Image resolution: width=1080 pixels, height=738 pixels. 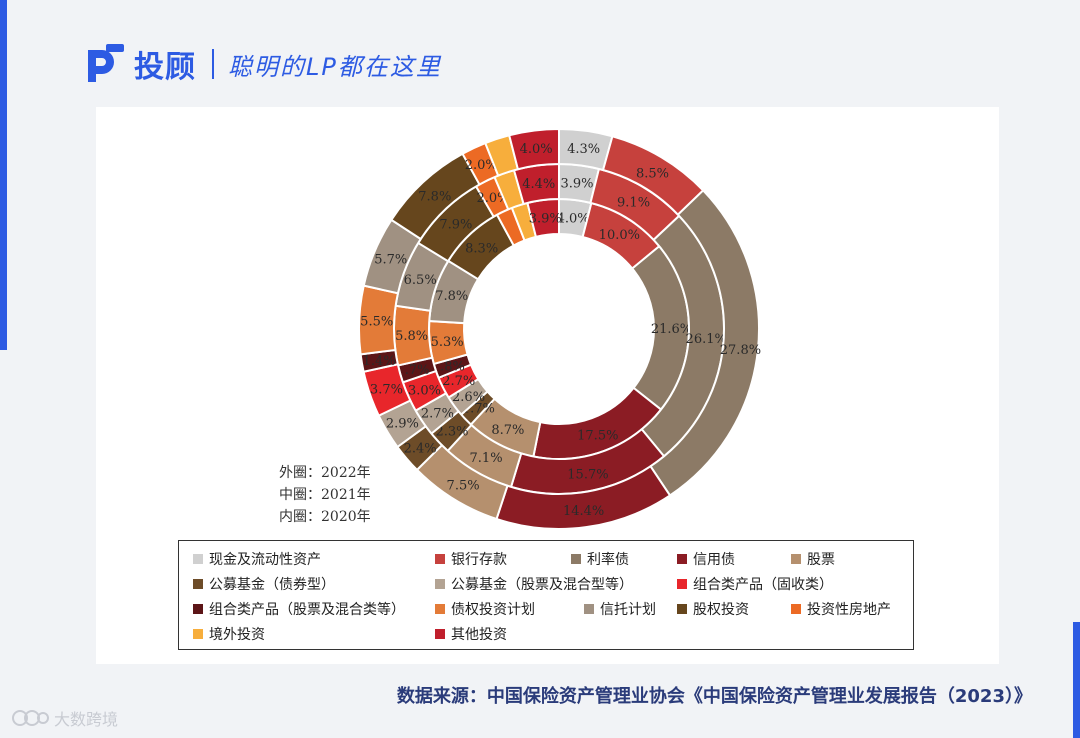 What do you see at coordinates (481, 165) in the screenshot?
I see `outer-ring-label-12: 2.0%` at bounding box center [481, 165].